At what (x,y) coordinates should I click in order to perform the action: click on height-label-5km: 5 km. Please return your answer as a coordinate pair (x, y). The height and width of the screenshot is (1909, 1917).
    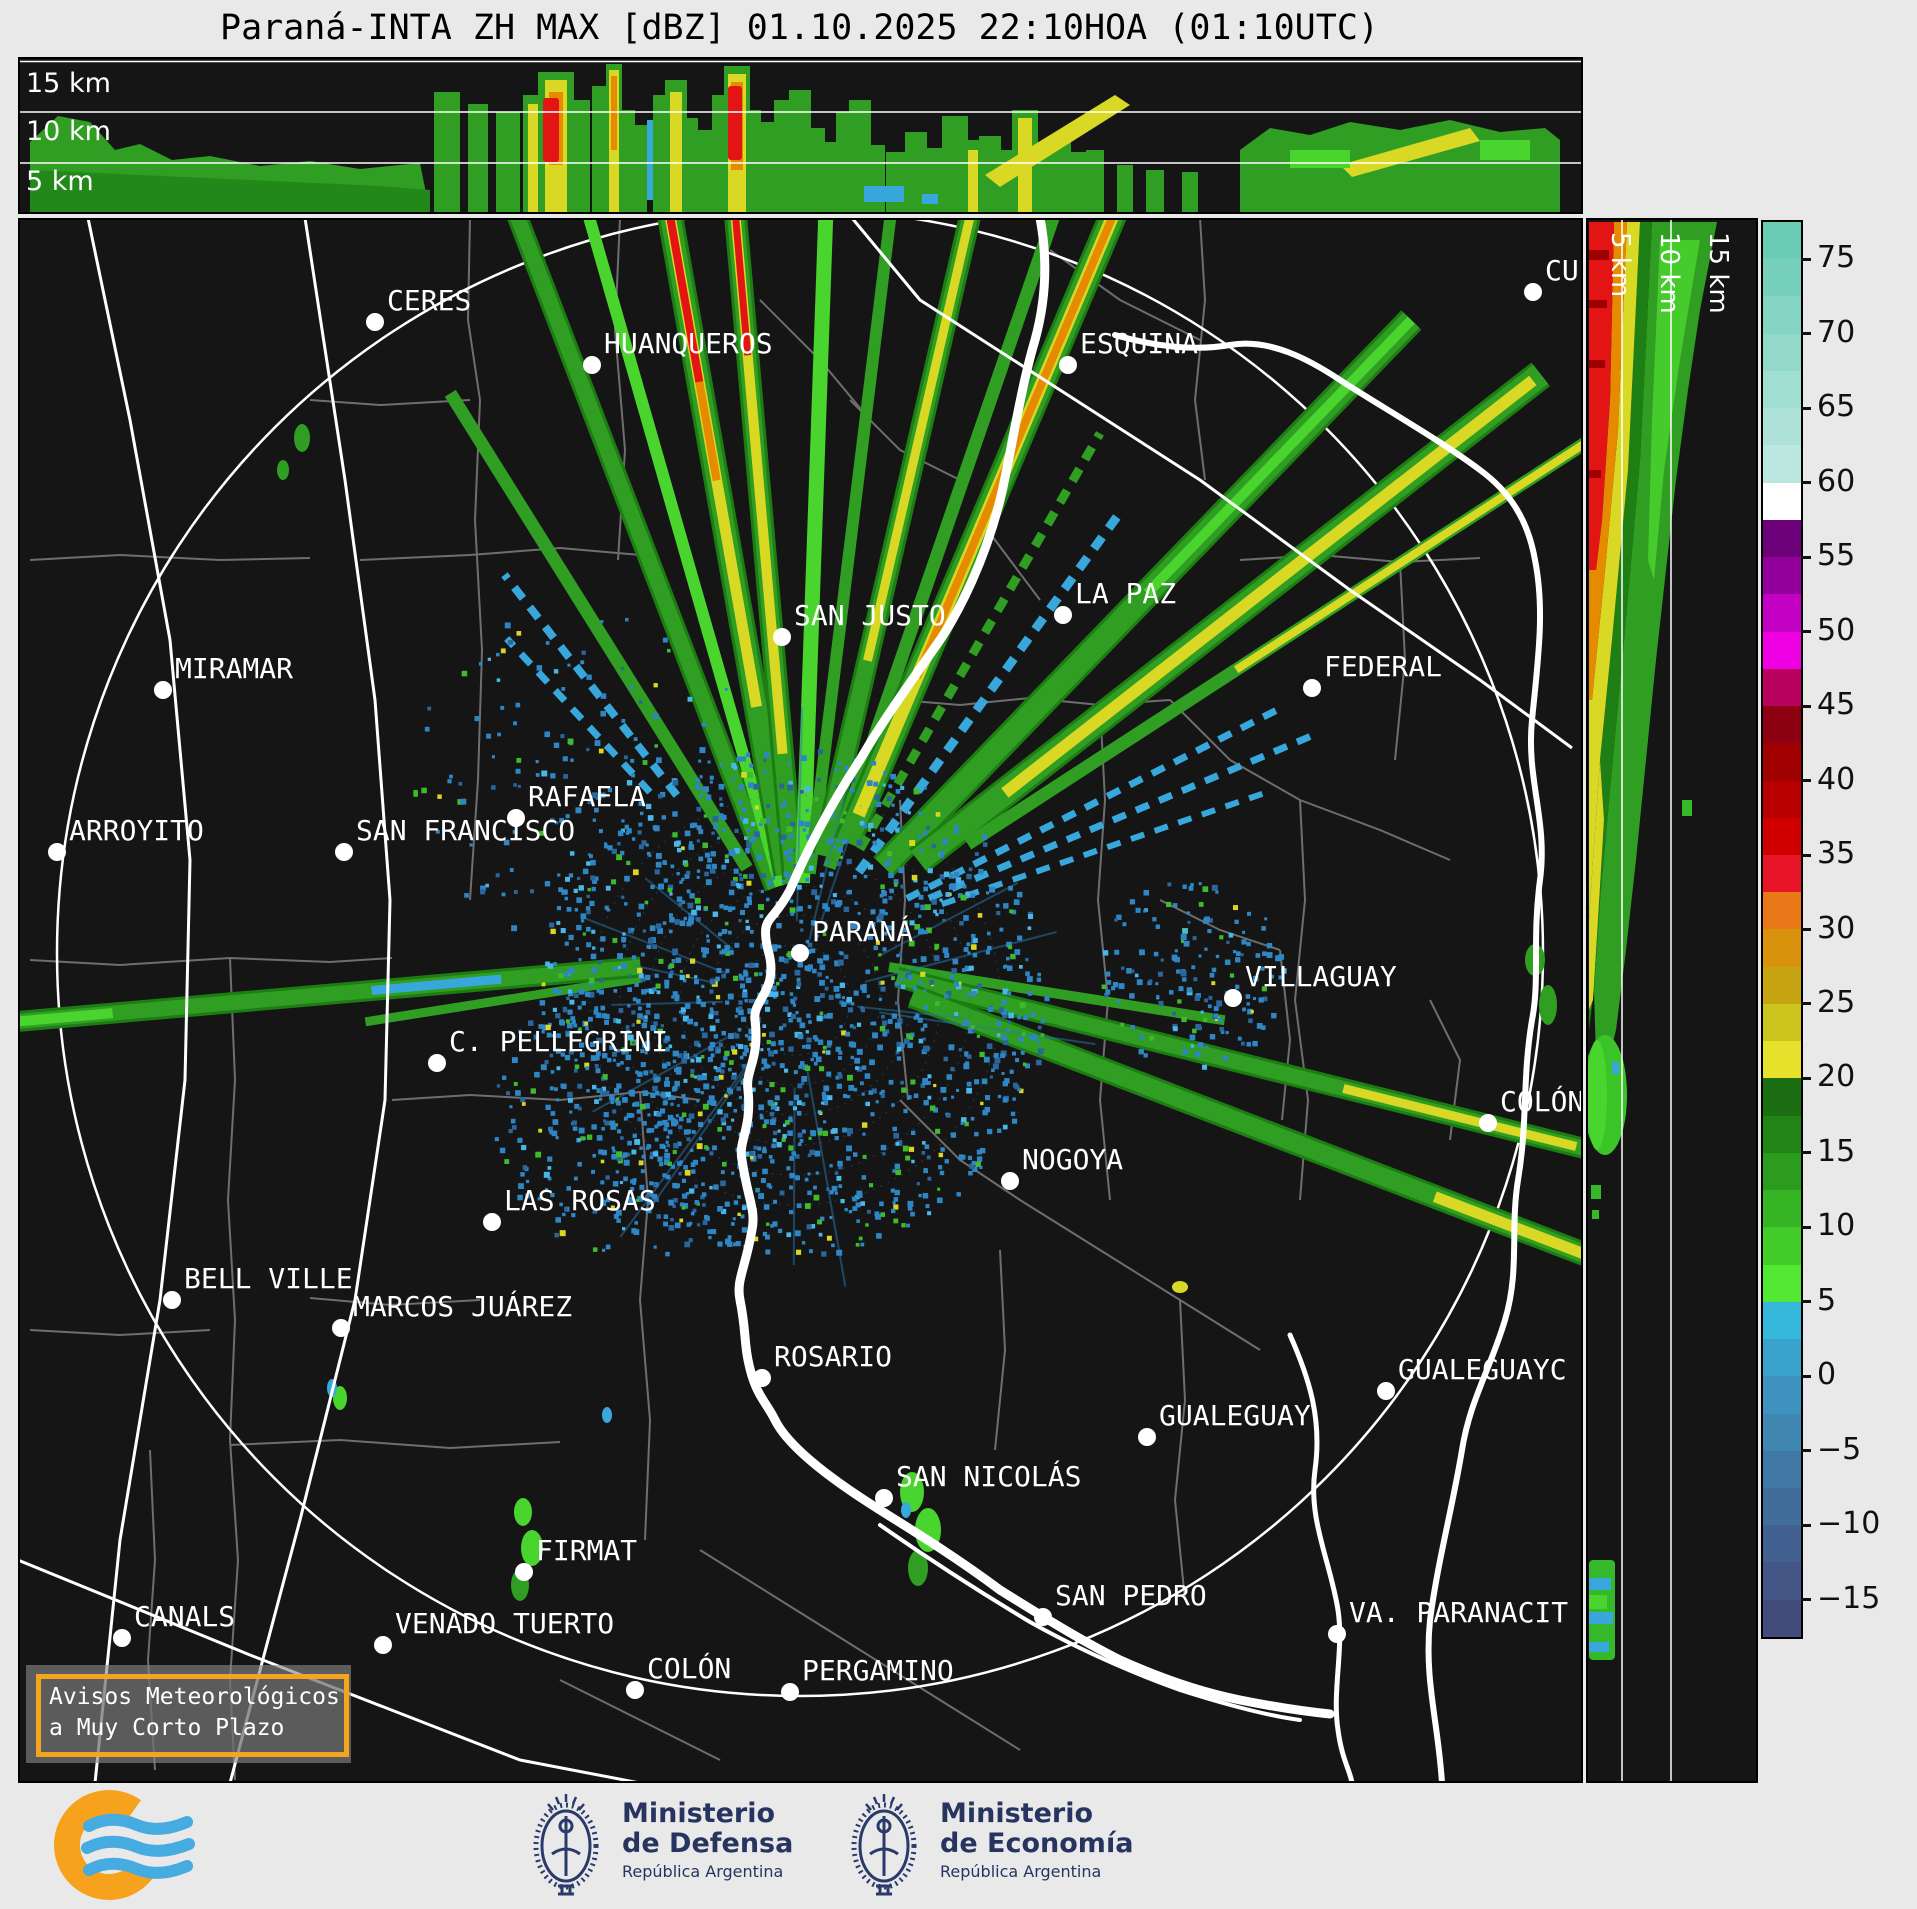
    Looking at the image, I should click on (60, 181).